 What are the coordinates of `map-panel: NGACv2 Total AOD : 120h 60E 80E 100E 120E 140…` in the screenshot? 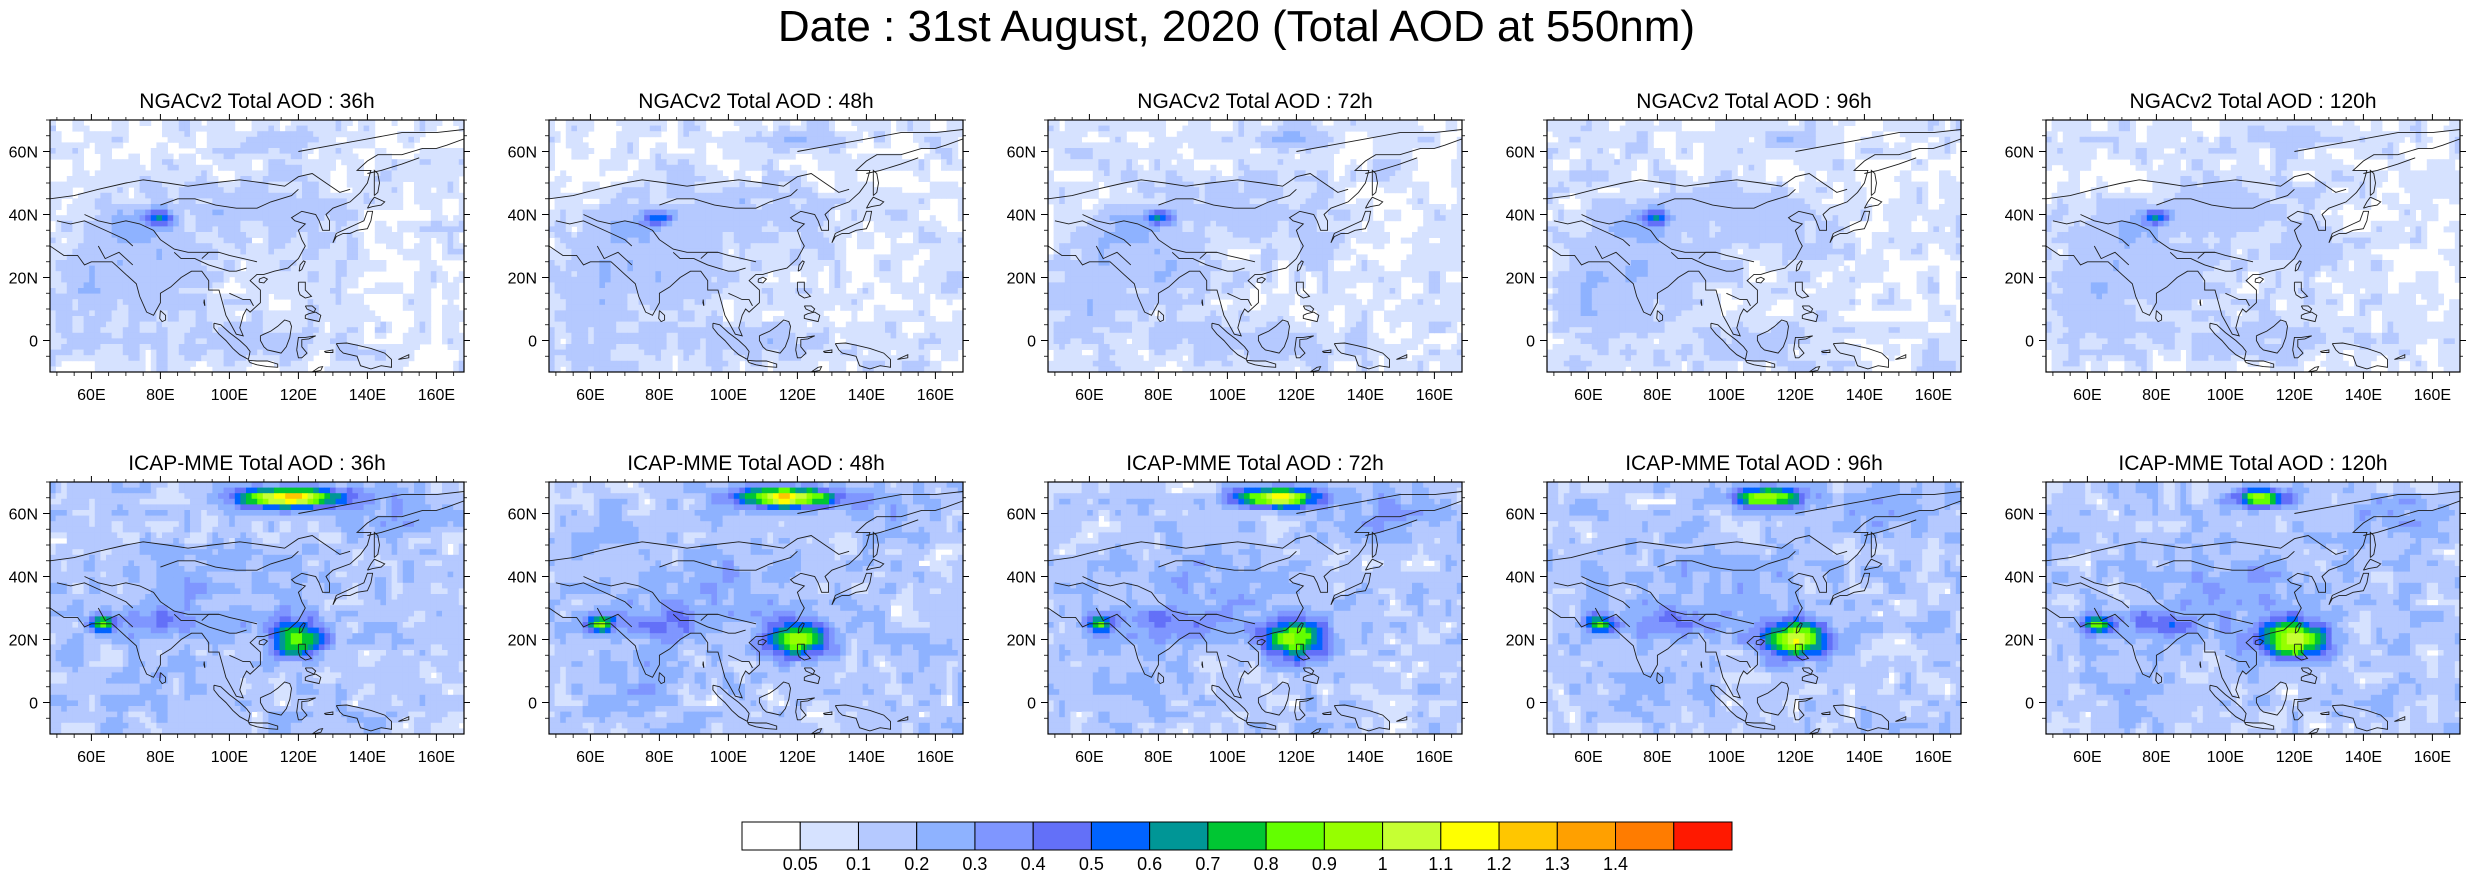 It's located at (2231, 270).